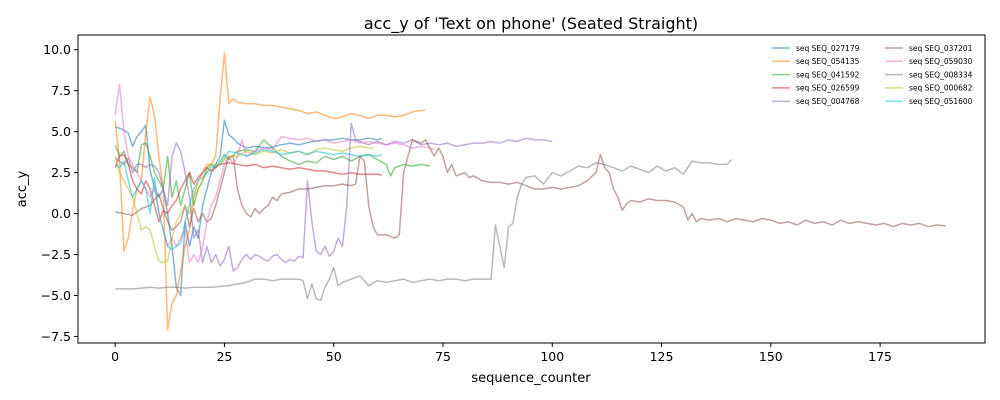 This screenshot has width=1000, height=400. Describe the element at coordinates (662, 356) in the screenshot. I see `x-tick-label-5: 125` at that location.